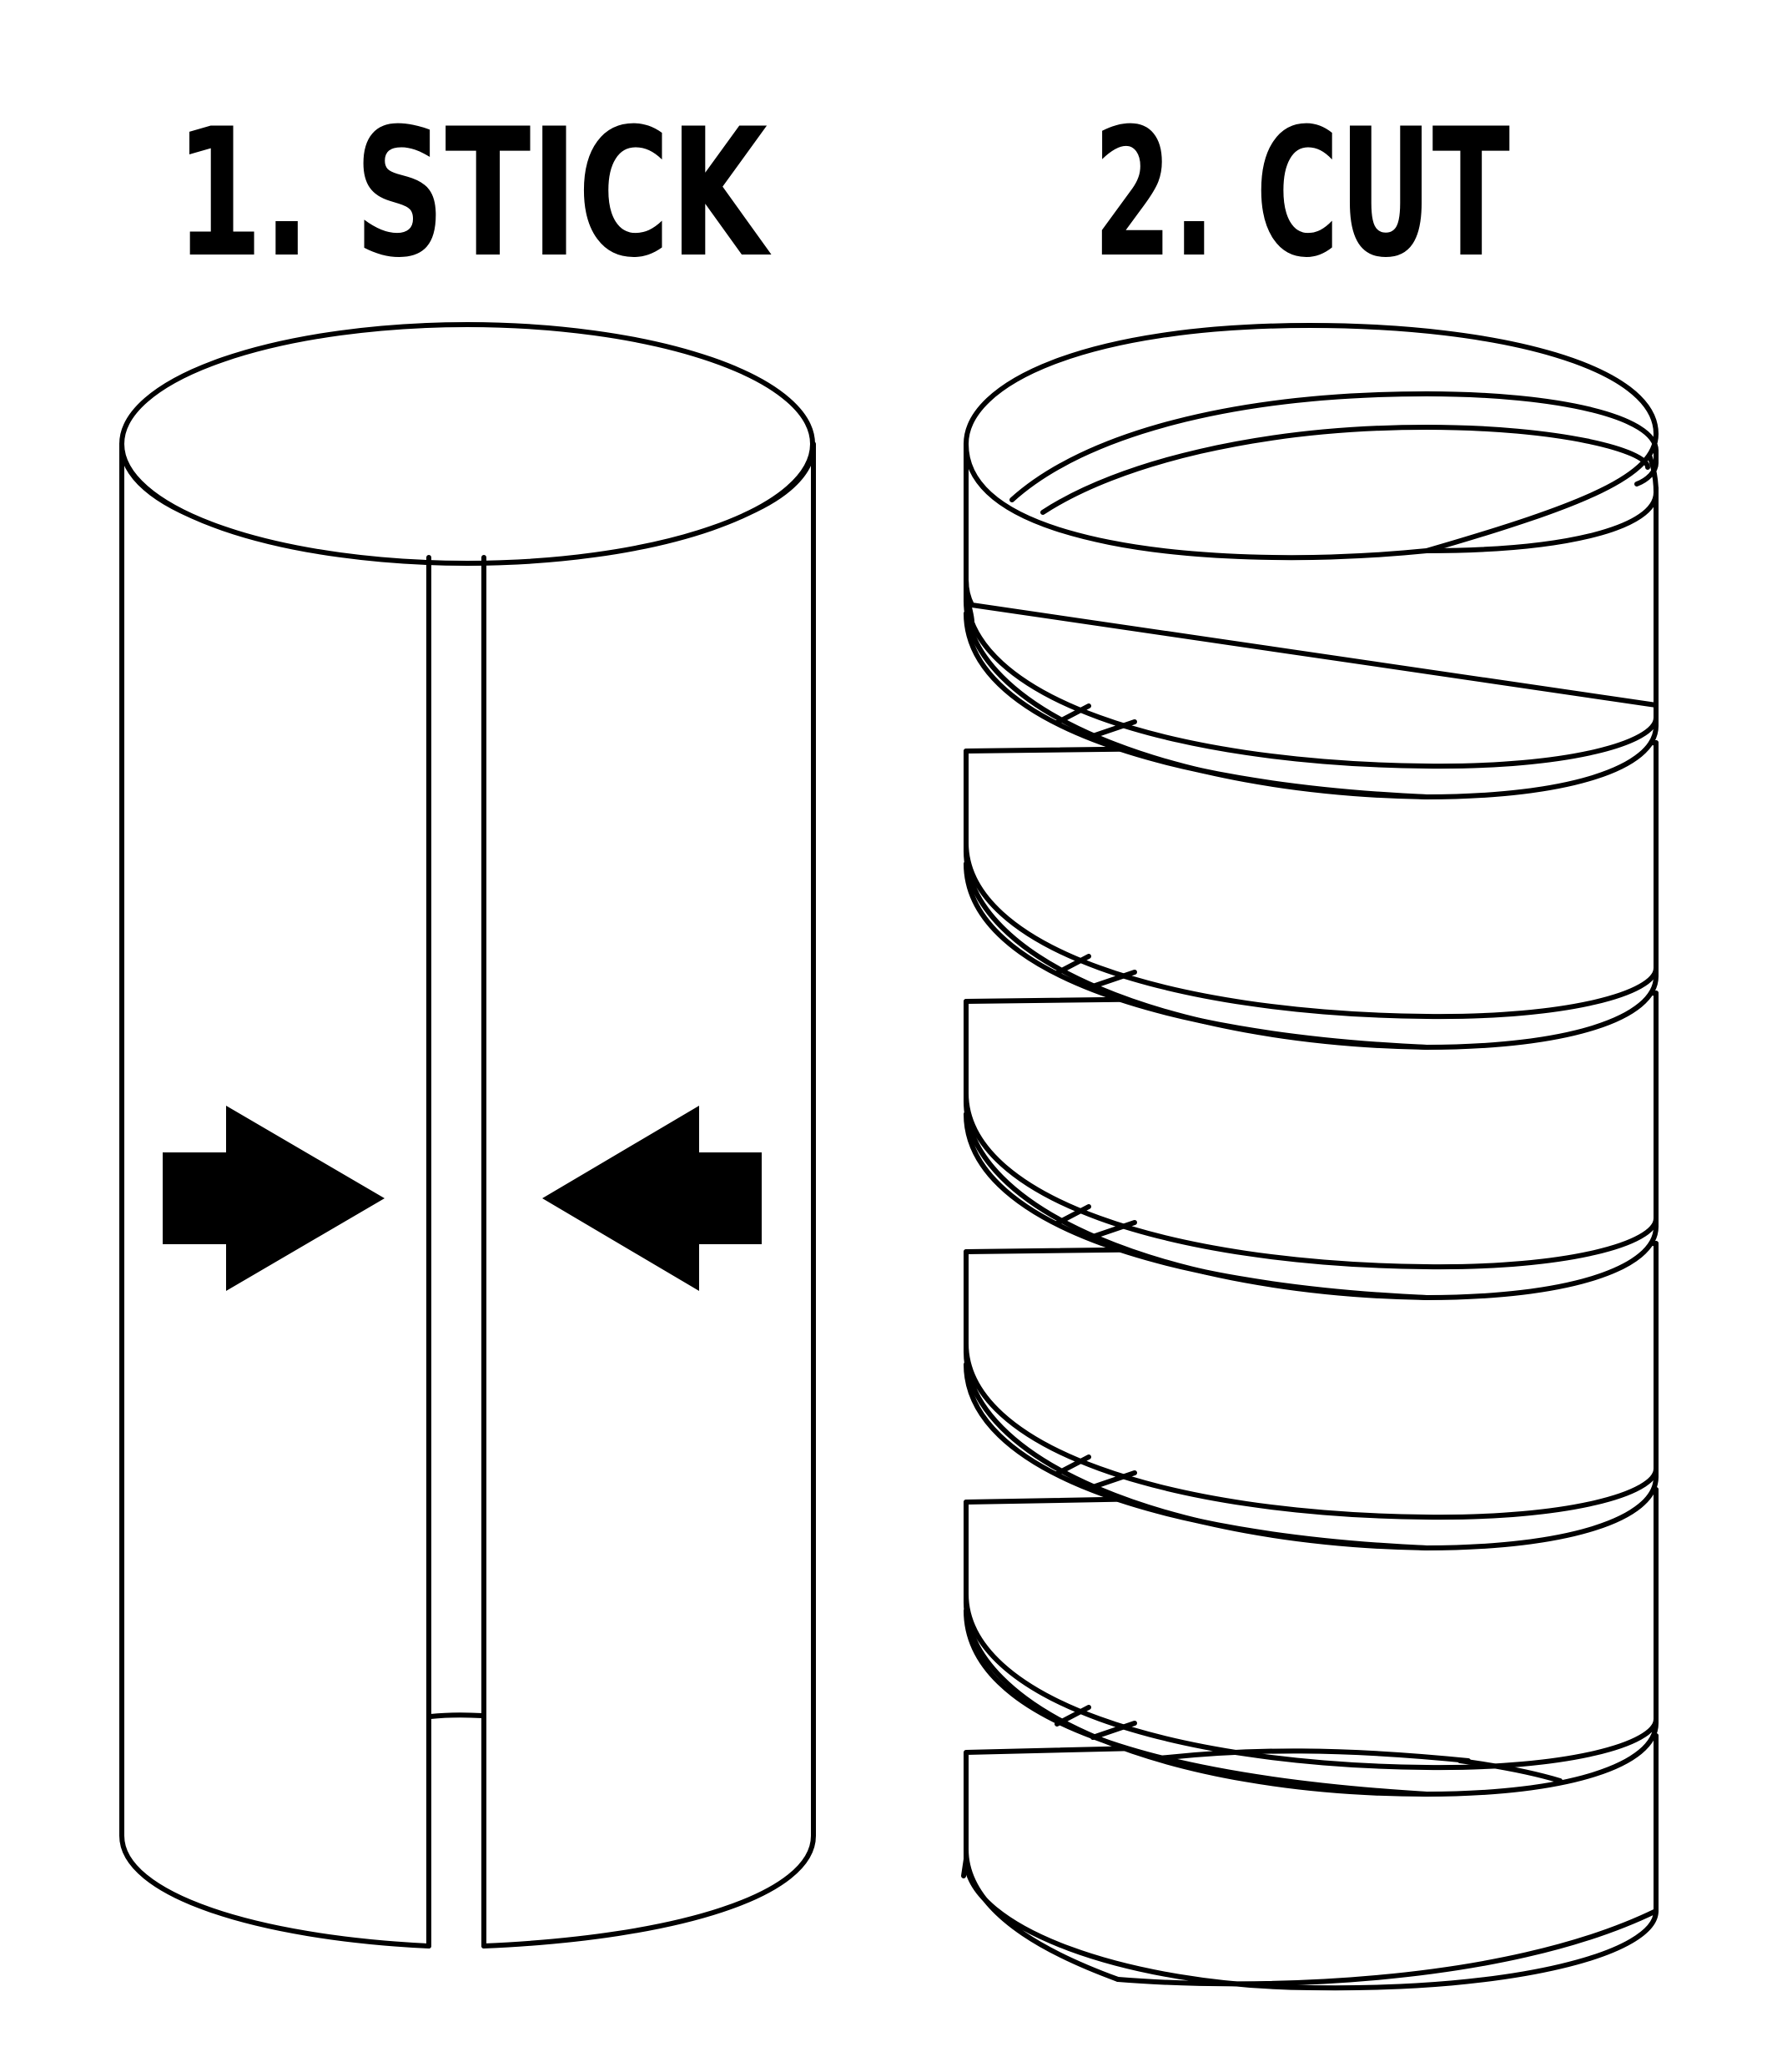 This screenshot has height=2072, width=1777. I want to click on spiral-top-seam, so click(1542, 521).